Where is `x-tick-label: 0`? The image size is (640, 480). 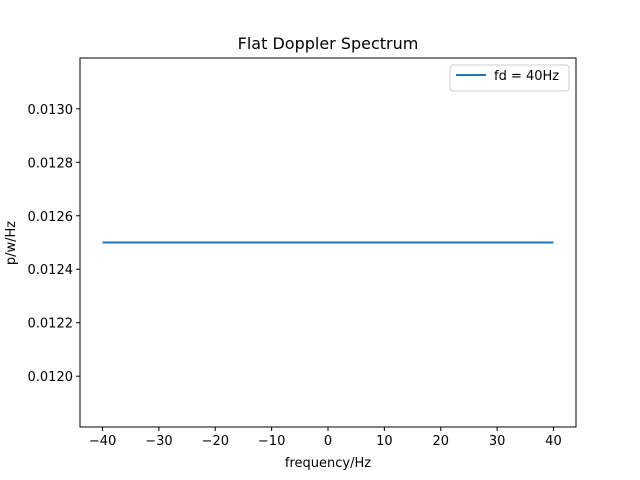 x-tick-label: 0 is located at coordinates (328, 441).